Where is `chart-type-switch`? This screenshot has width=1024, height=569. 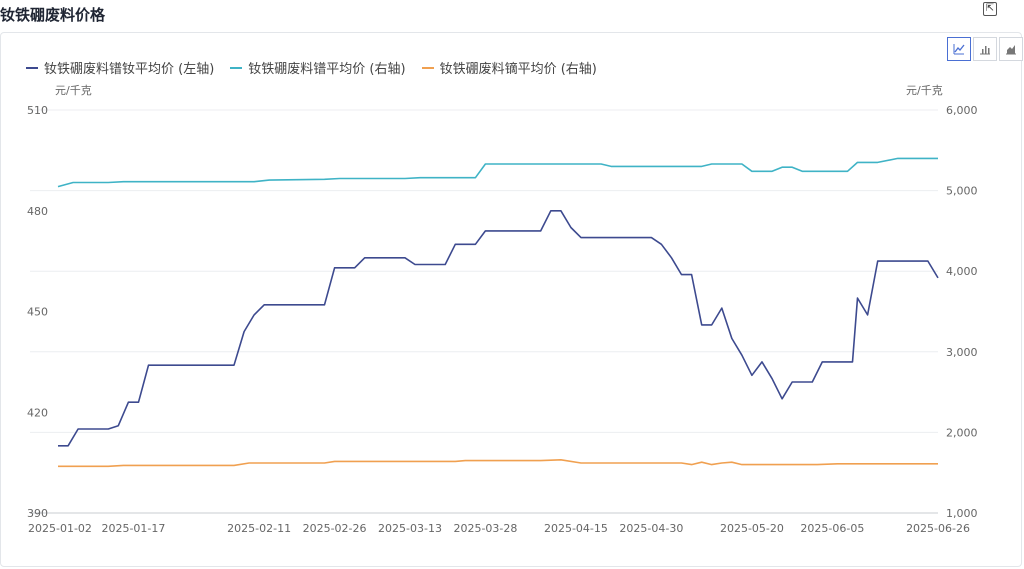 chart-type-switch is located at coordinates (984, 49).